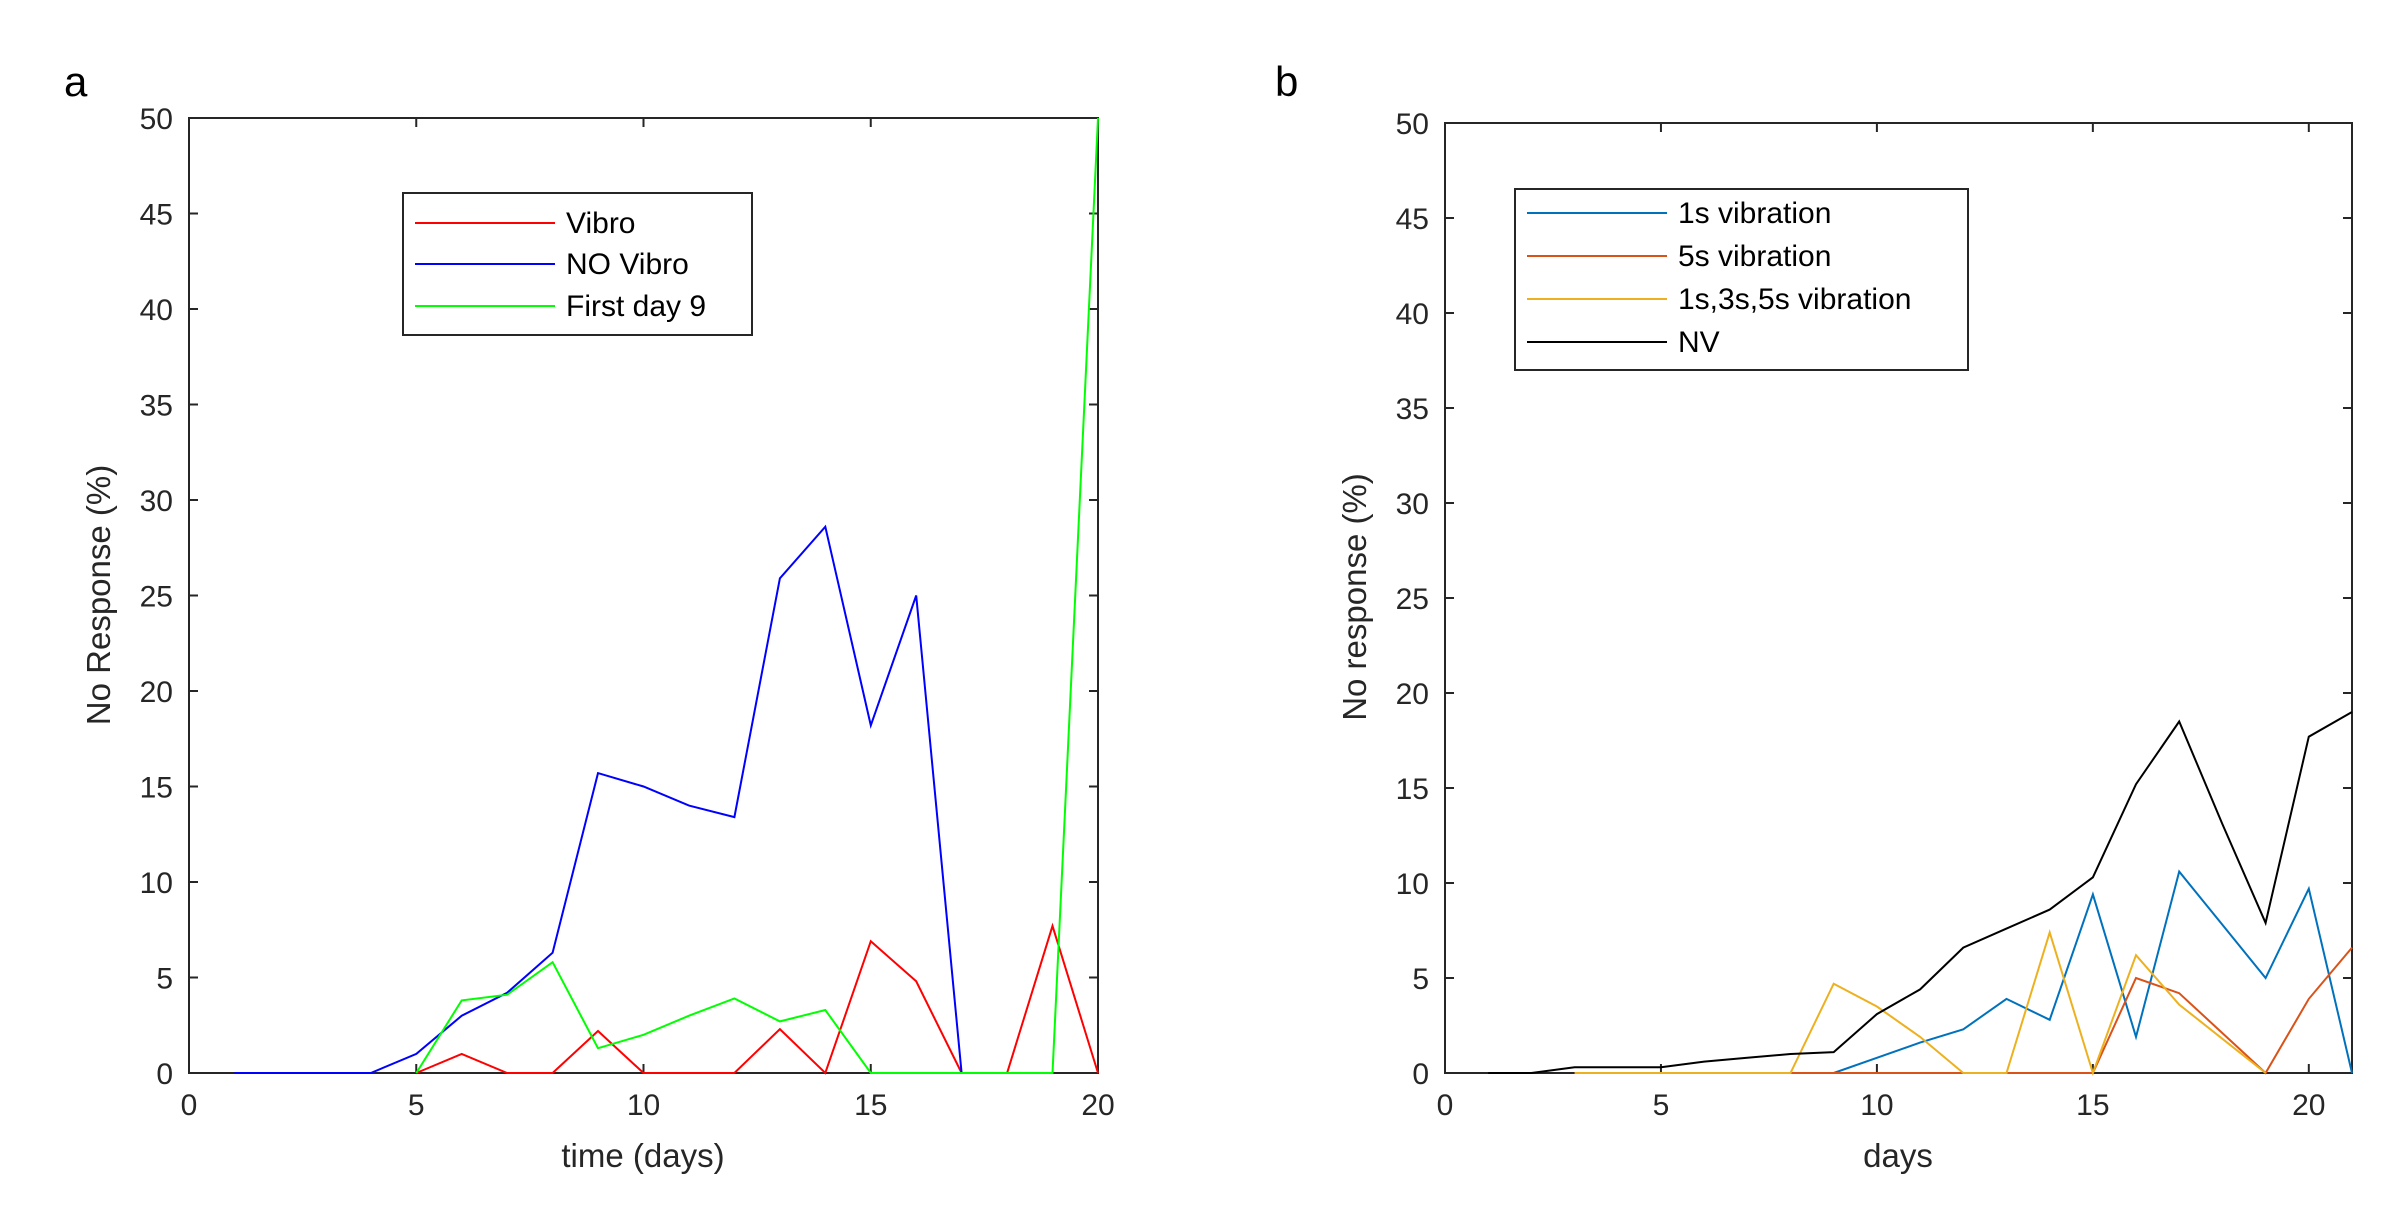 The height and width of the screenshot is (1214, 2401). What do you see at coordinates (1754, 256) in the screenshot?
I see `legend-label-5s-vibration: 5s vibration` at bounding box center [1754, 256].